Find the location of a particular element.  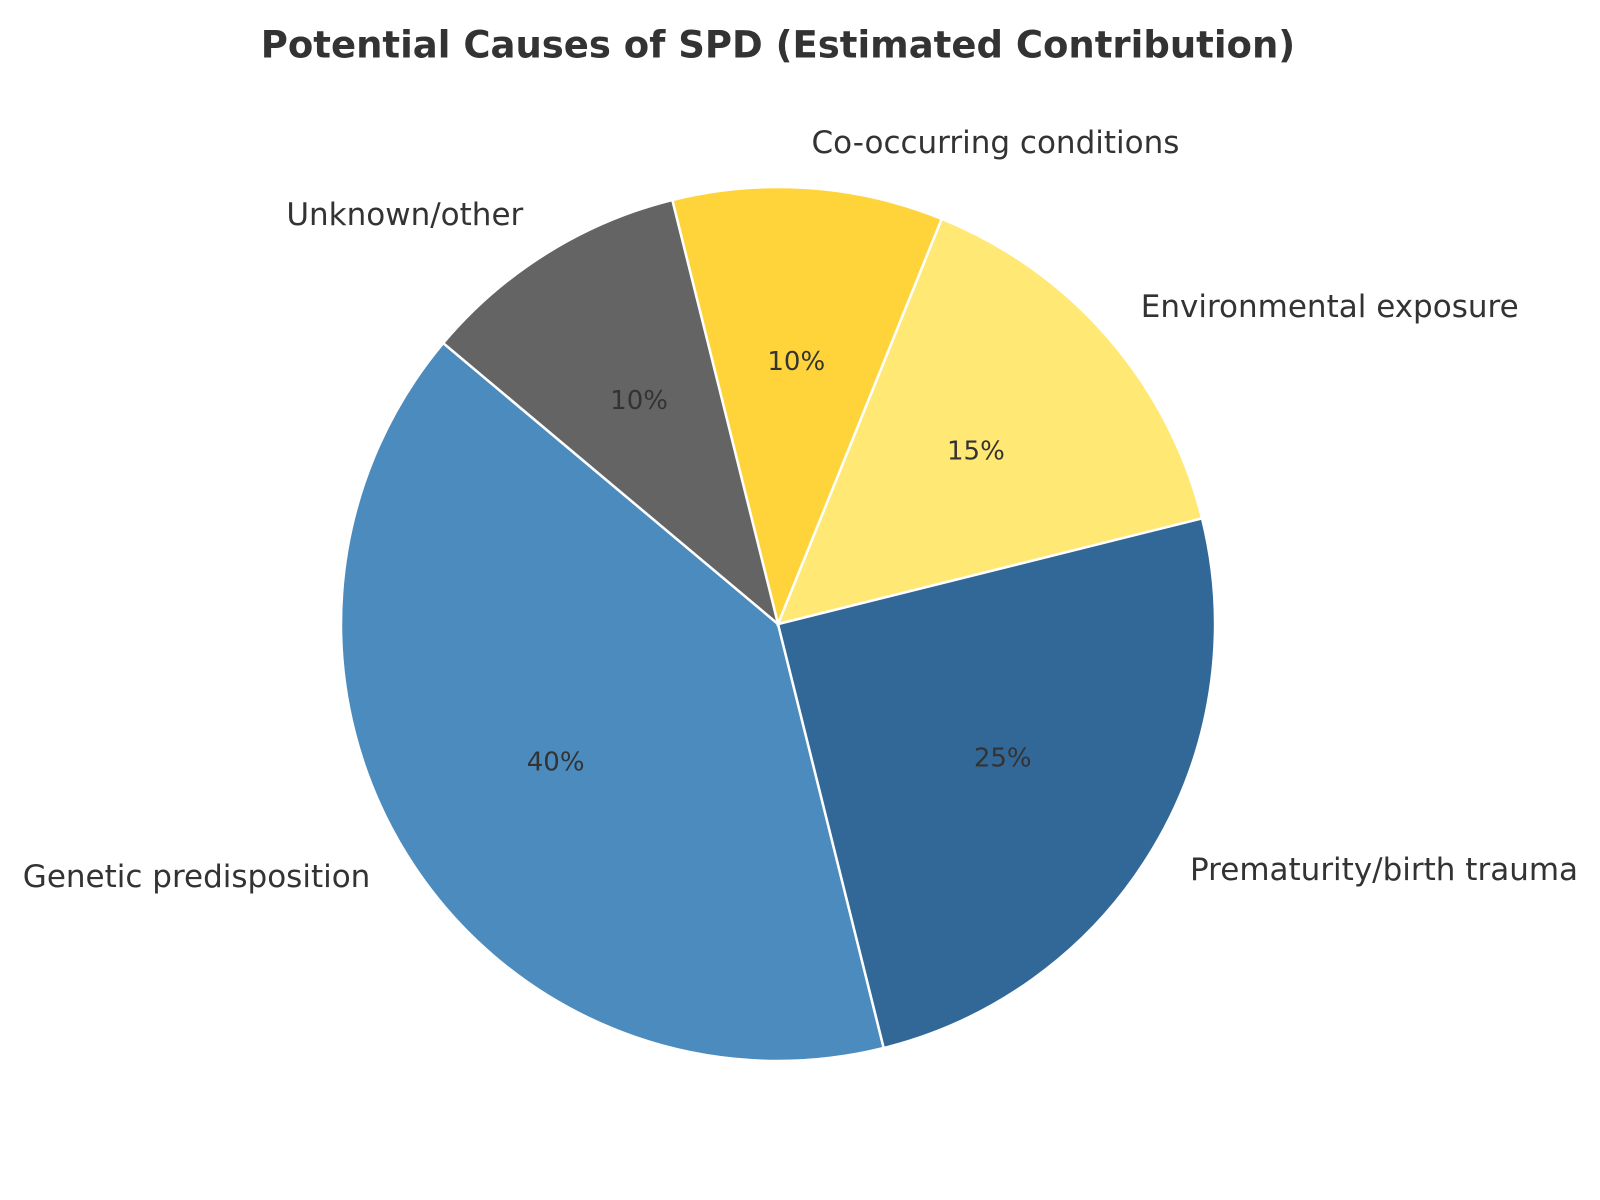

pie-slice-prematurity-birth-trauma is located at coordinates (996, 783).